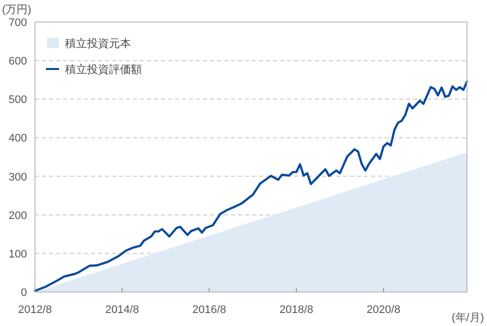  I want to click on ylabel: (万円), so click(17, 10).